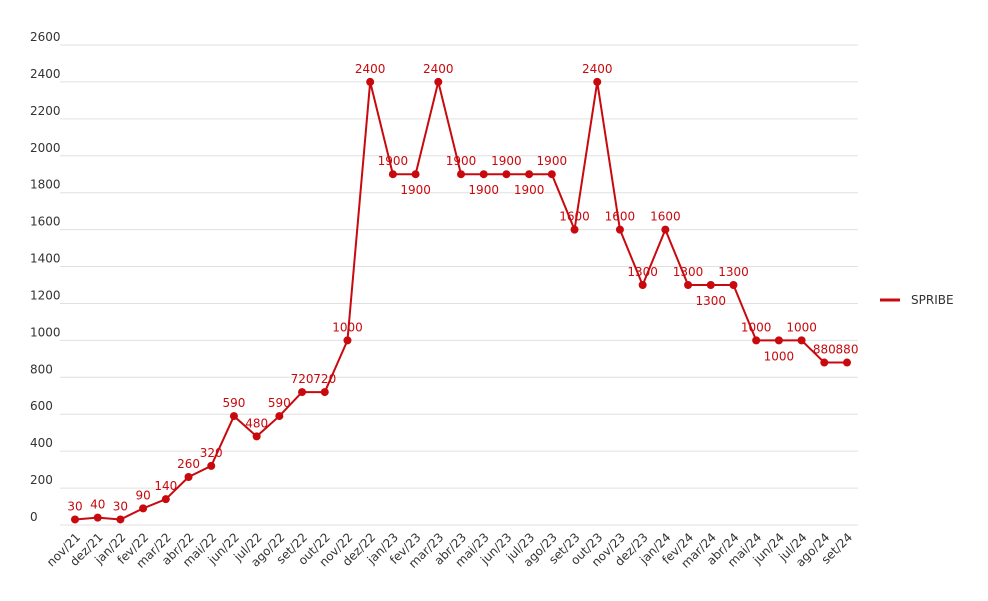 This screenshot has width=988, height=601. I want to click on data-label: 480, so click(256, 423).